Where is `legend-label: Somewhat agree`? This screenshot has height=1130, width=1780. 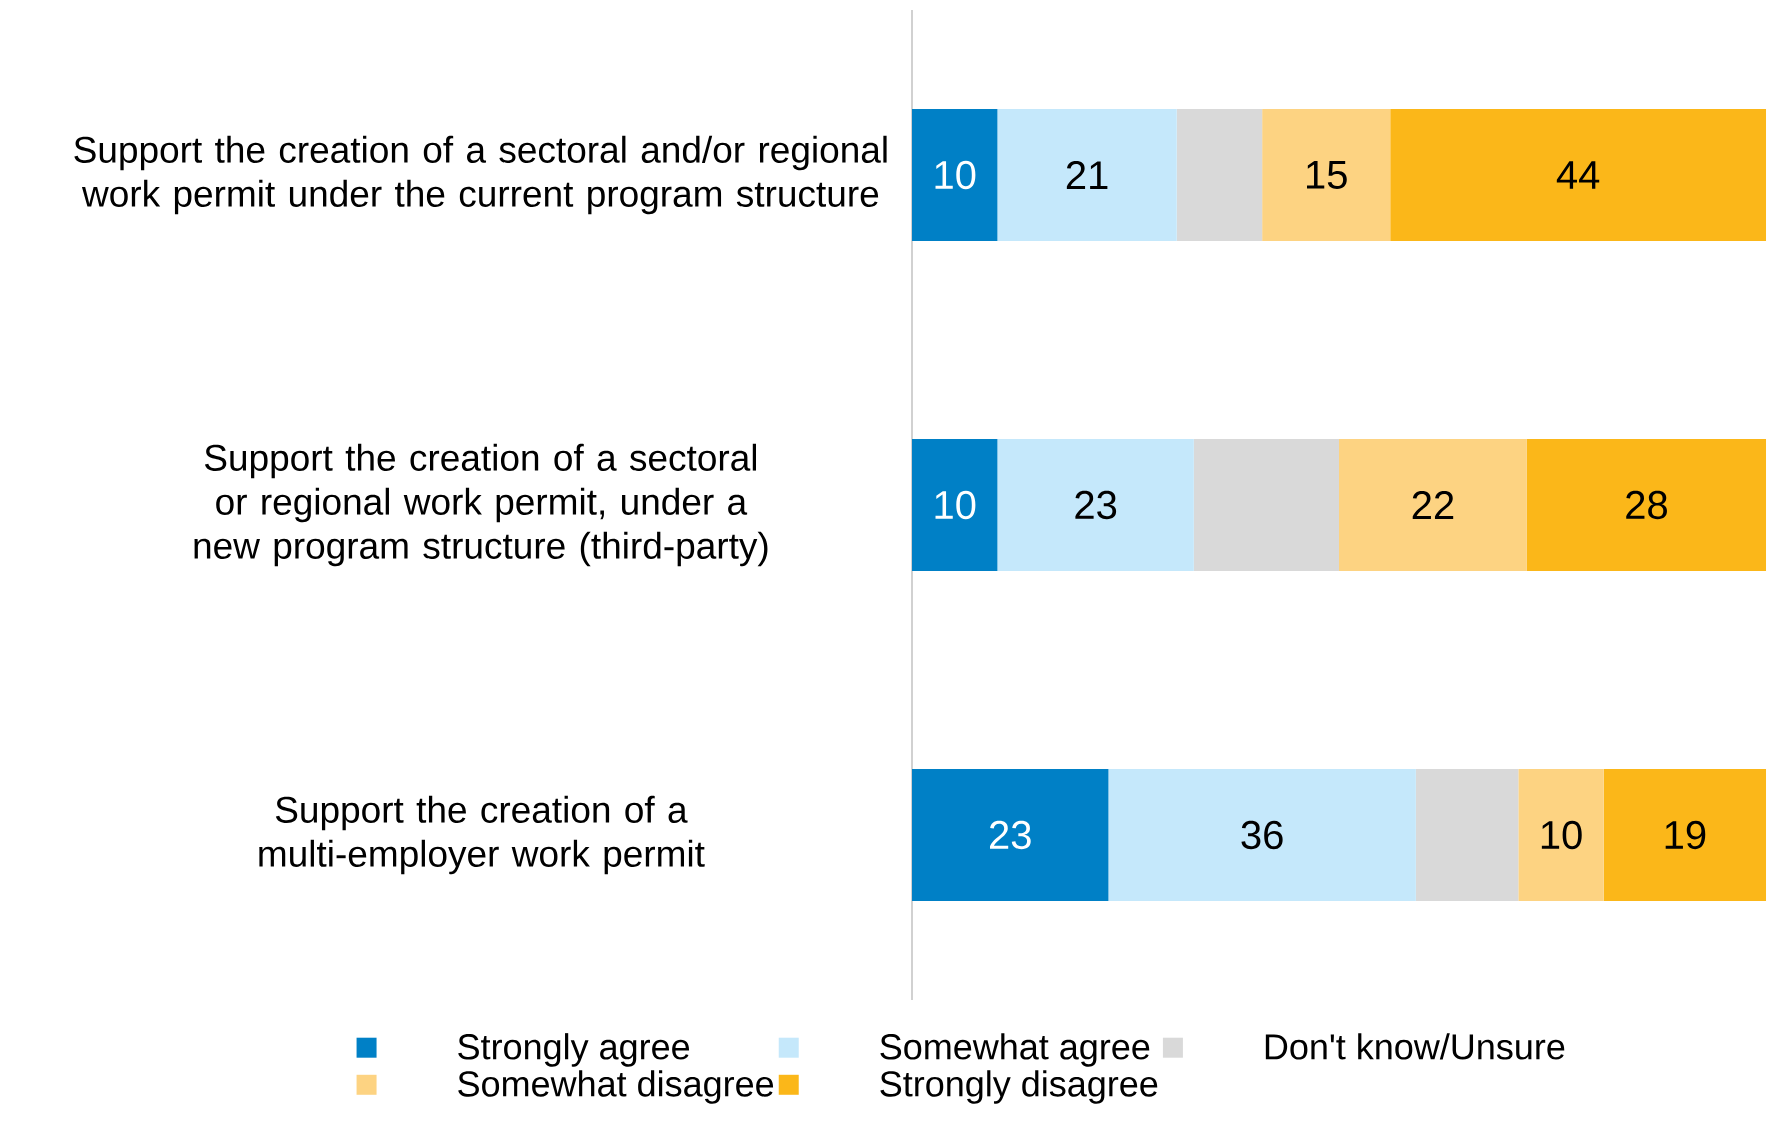
legend-label: Somewhat agree is located at coordinates (1015, 1050).